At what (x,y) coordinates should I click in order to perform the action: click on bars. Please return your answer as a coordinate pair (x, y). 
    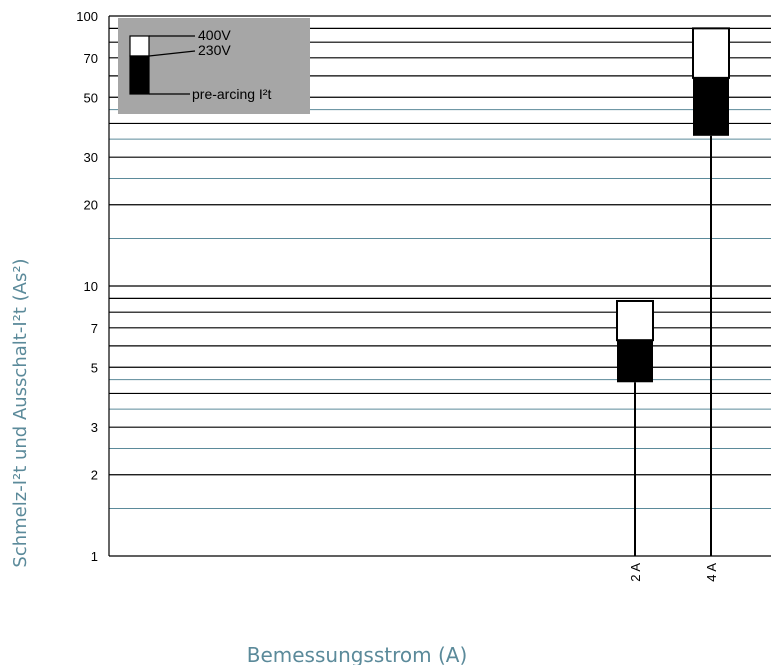
    Looking at the image, I should click on (673, 291).